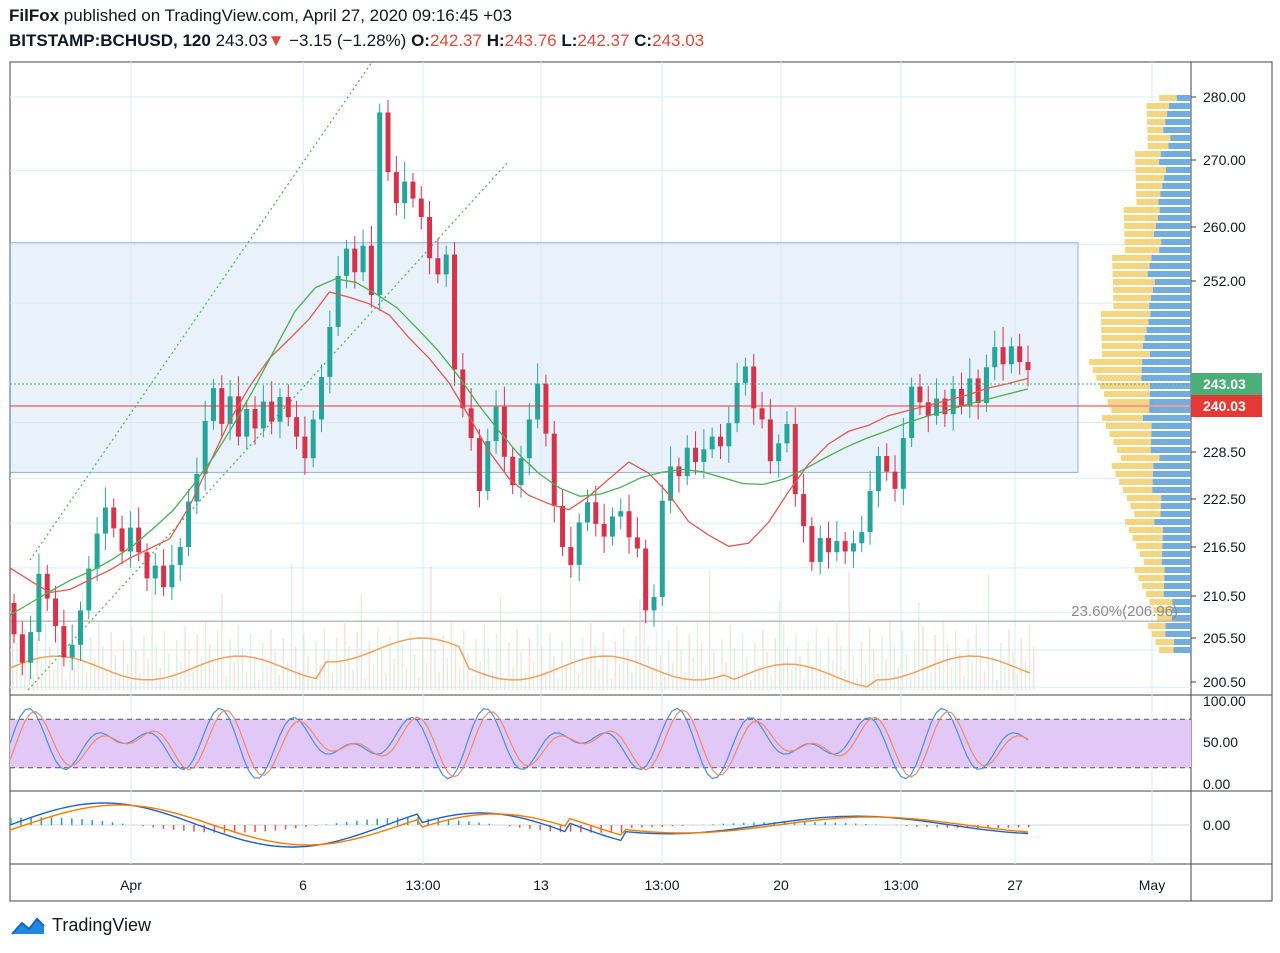  I want to click on macd-signal-line, so click(519, 825).